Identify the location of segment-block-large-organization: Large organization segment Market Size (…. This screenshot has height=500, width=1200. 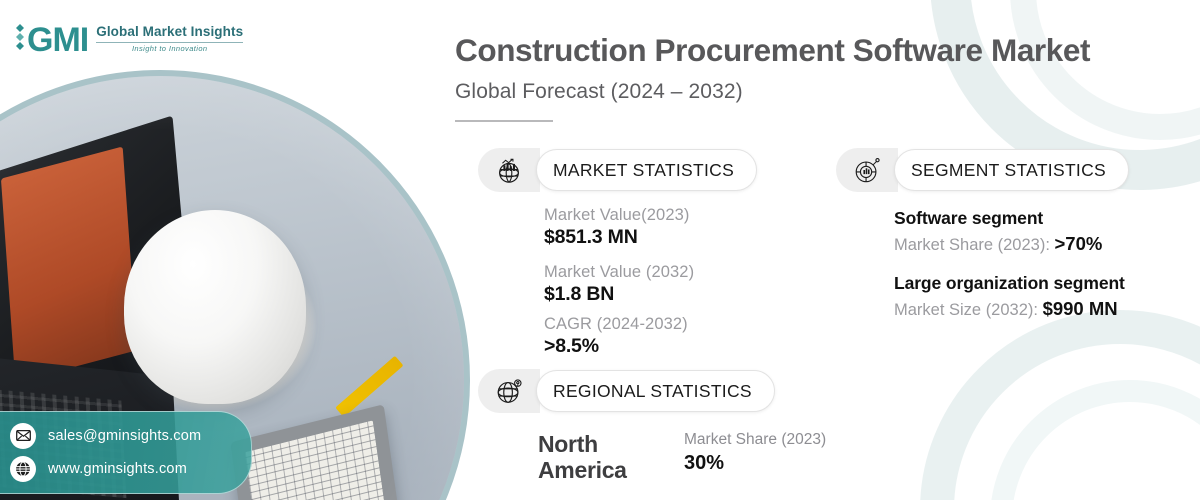
(1011, 296).